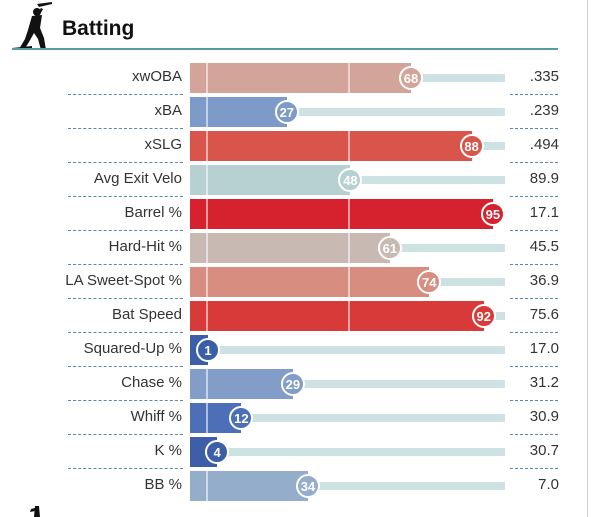 This screenshot has height=517, width=599. What do you see at coordinates (492, 214) in the screenshot?
I see `percentile-badge: 95` at bounding box center [492, 214].